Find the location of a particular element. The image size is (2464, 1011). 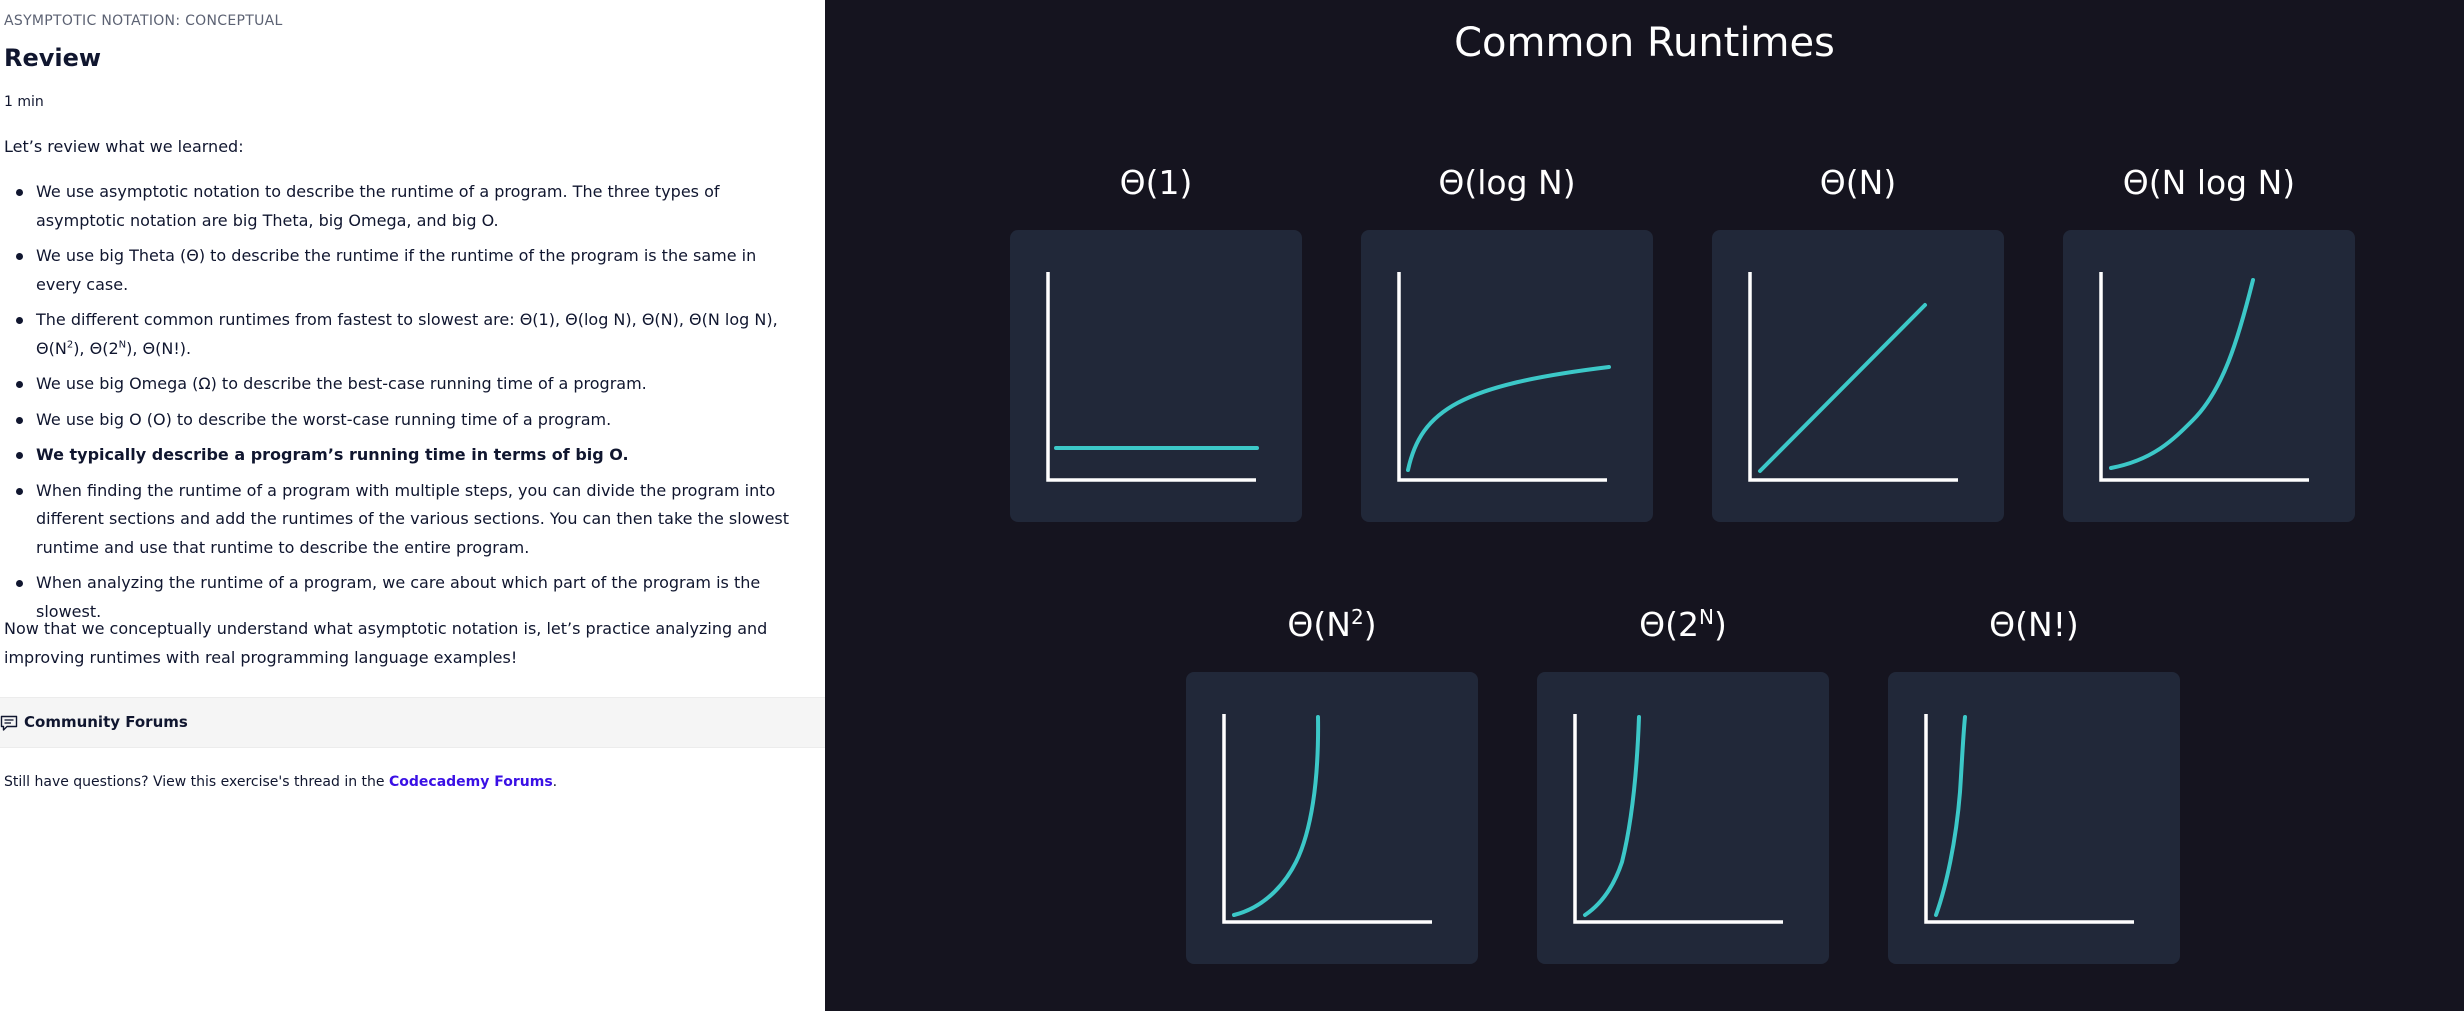

nlogn-curve is located at coordinates (2182, 374).